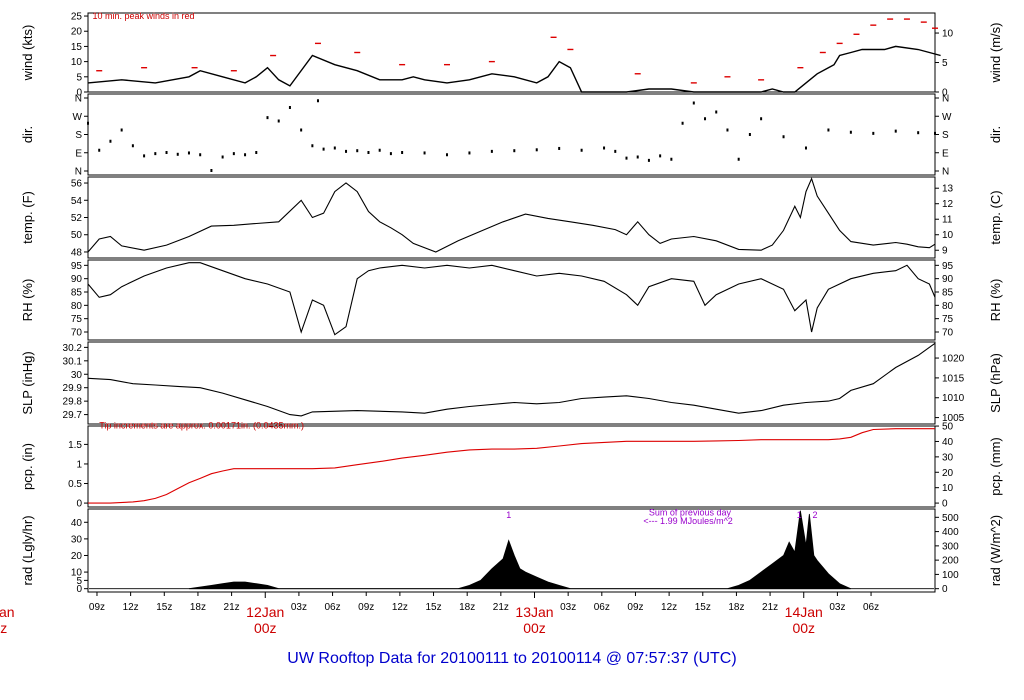  Describe the element at coordinates (690, 513) in the screenshot. I see `annotation-rad: Sum of previous day` at that location.